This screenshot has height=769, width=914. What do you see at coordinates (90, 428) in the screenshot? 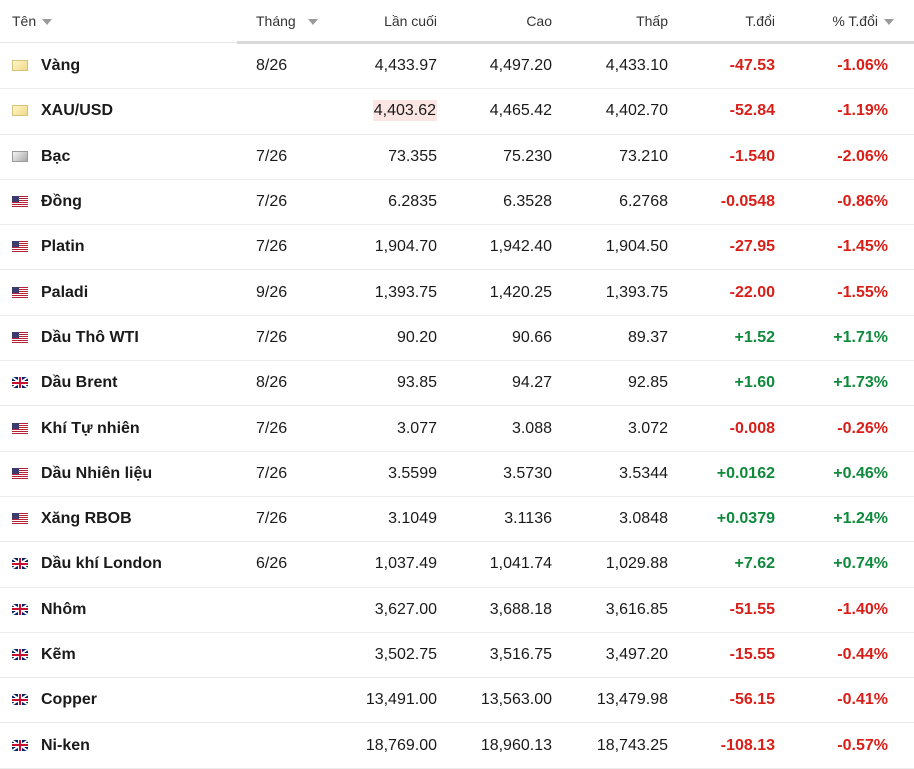
I see `instrument-name: Khí Tự nhiên` at bounding box center [90, 428].